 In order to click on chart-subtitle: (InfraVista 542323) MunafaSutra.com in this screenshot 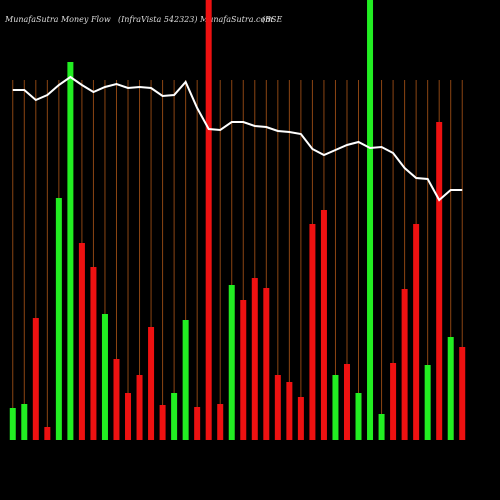, I will do `click(195, 19)`.